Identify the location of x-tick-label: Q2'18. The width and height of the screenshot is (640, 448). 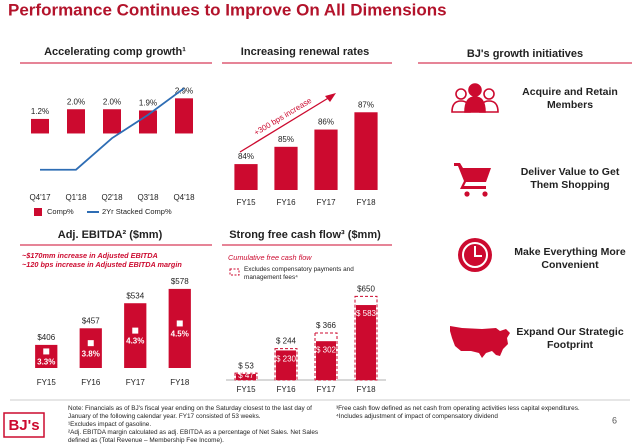
(112, 197).